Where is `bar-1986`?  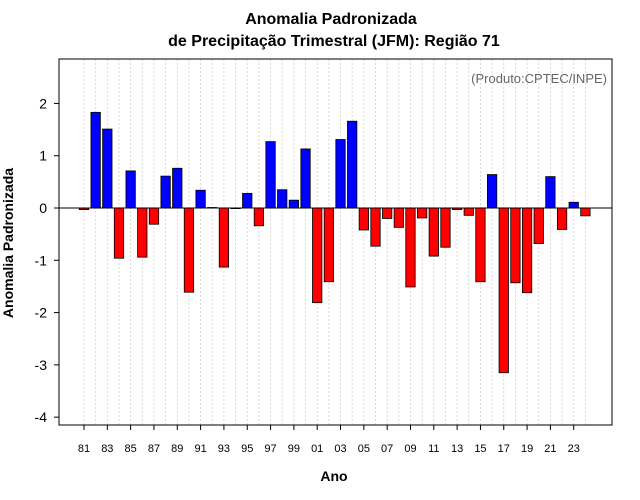
bar-1986 is located at coordinates (142, 232).